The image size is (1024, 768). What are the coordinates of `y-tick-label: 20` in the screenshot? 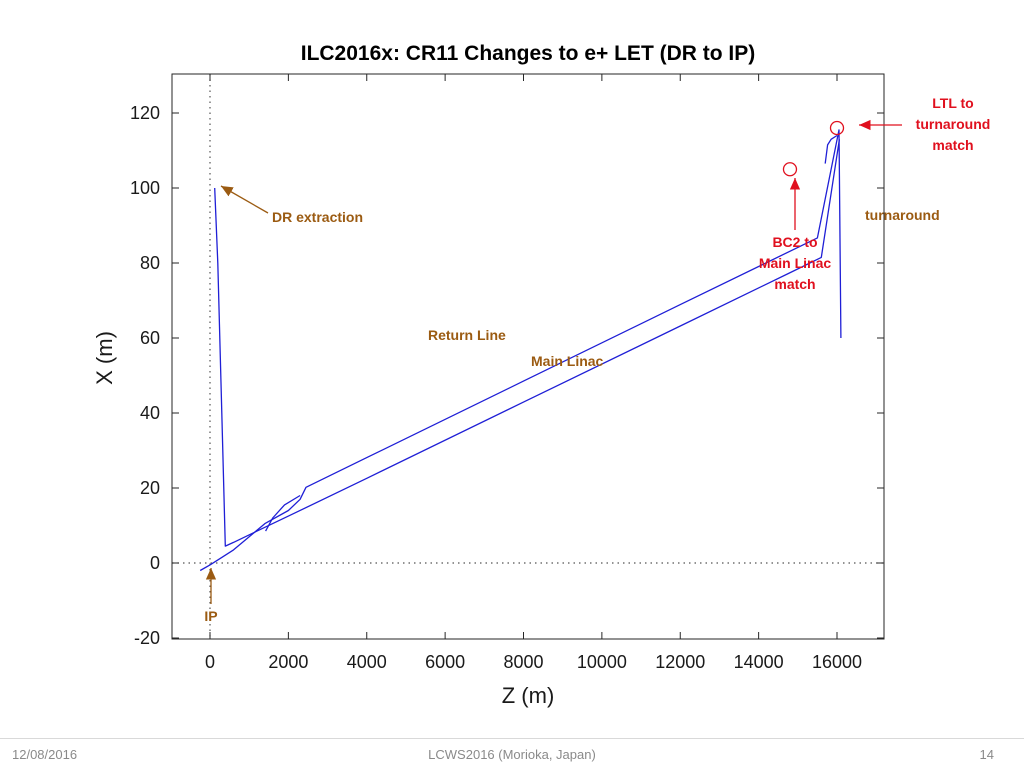 It's located at (150, 488).